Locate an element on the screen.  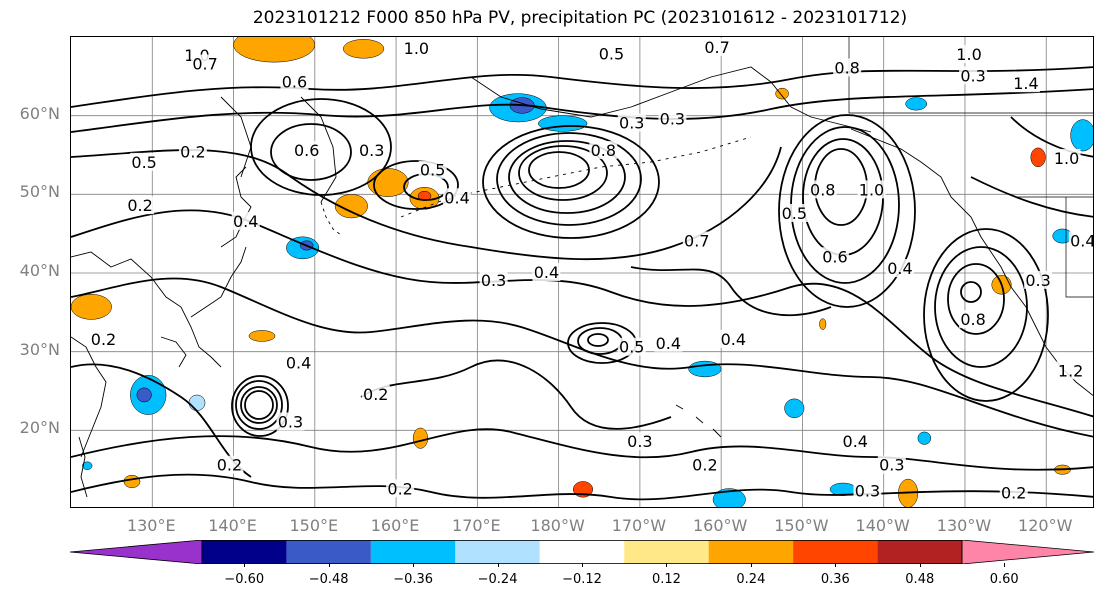
longitude-label: 120°W is located at coordinates (1045, 525).